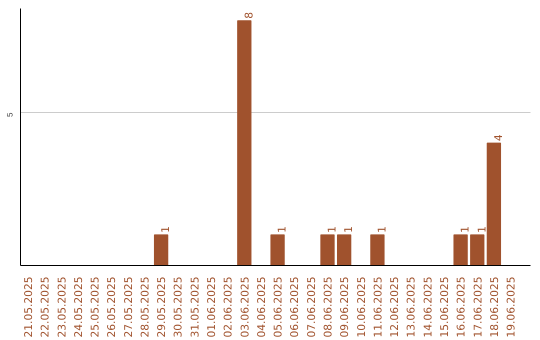 The width and height of the screenshot is (540, 340). I want to click on x-tick-label: 19.06.2025, so click(511, 307).